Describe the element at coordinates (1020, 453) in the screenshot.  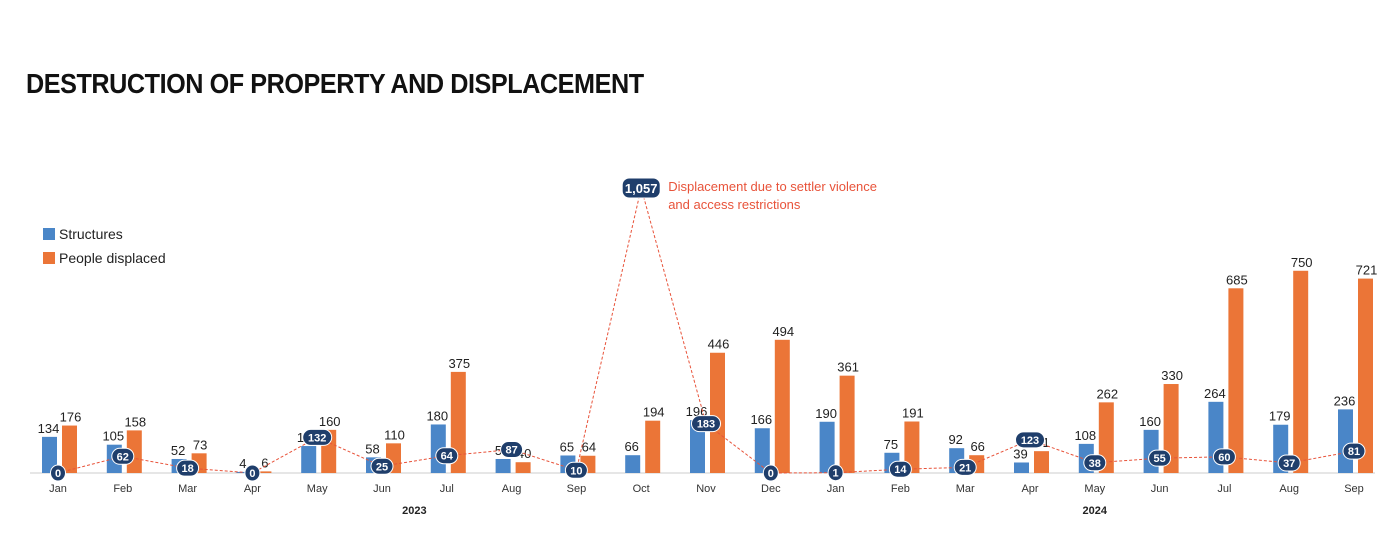
I see `label-structures: 39` at that location.